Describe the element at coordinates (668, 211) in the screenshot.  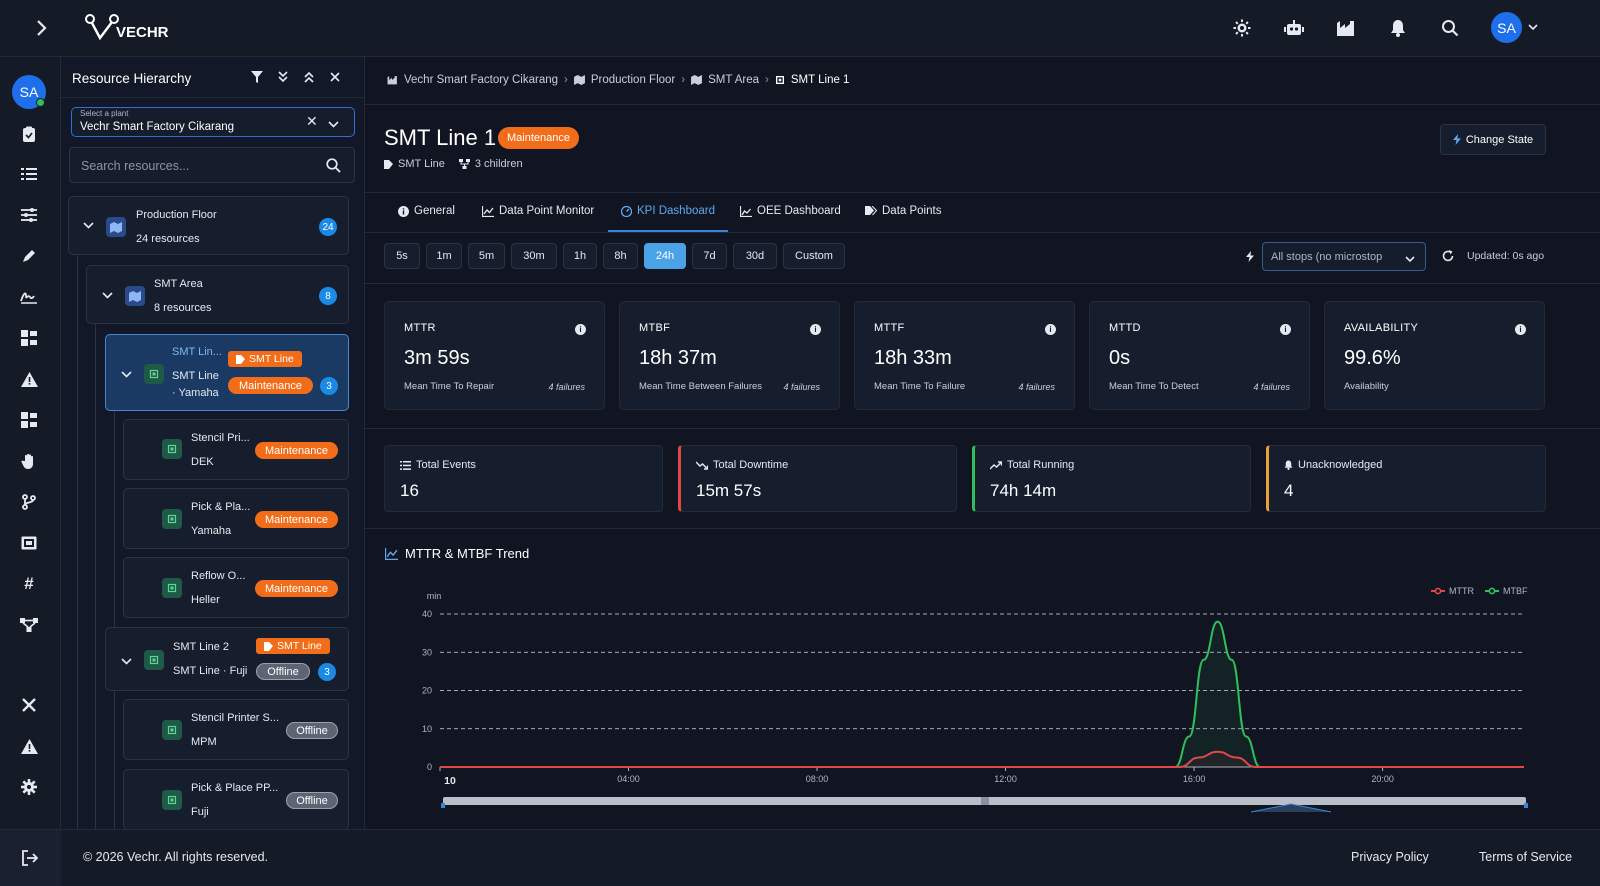
I see `tab-kpi-dashboard: KPI Dashboard` at that location.